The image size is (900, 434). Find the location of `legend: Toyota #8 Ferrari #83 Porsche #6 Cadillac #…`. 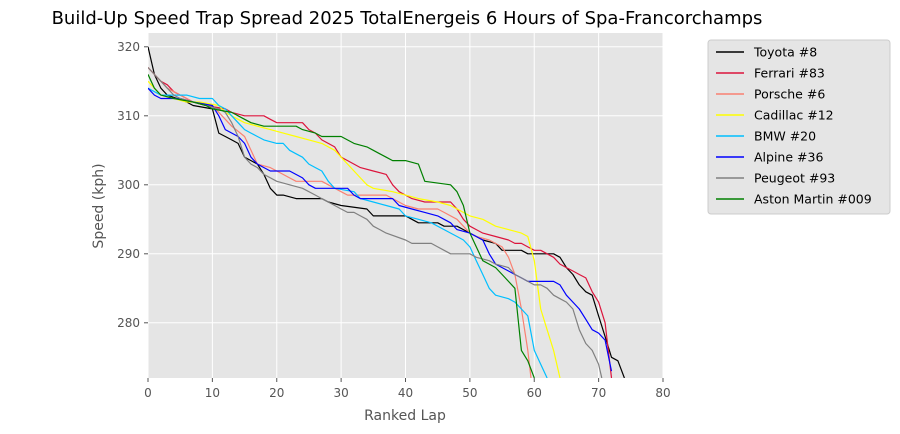

legend: Toyota #8 Ferrari #83 Porsche #6 Cadillac #… is located at coordinates (799, 127).